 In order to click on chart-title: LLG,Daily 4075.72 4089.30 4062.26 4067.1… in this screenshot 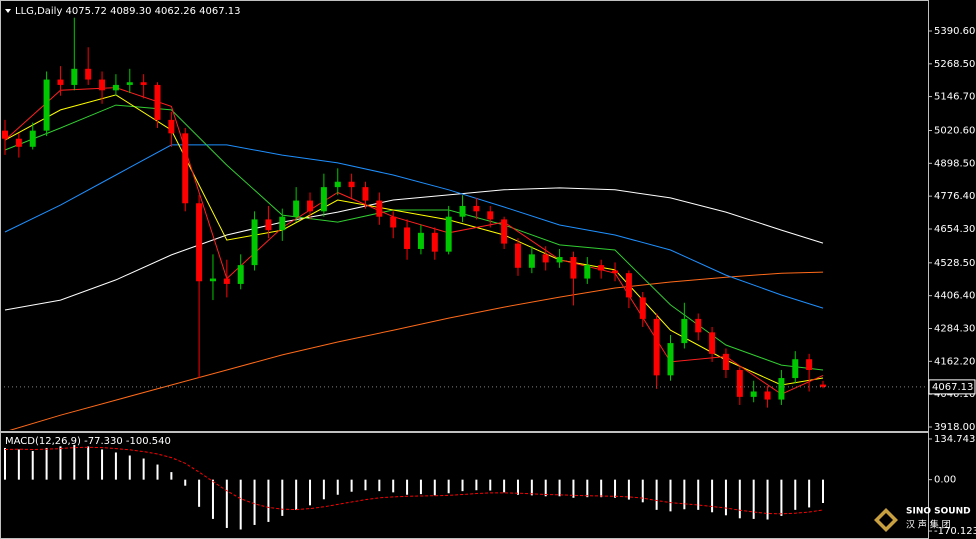, I will do `click(128, 11)`.